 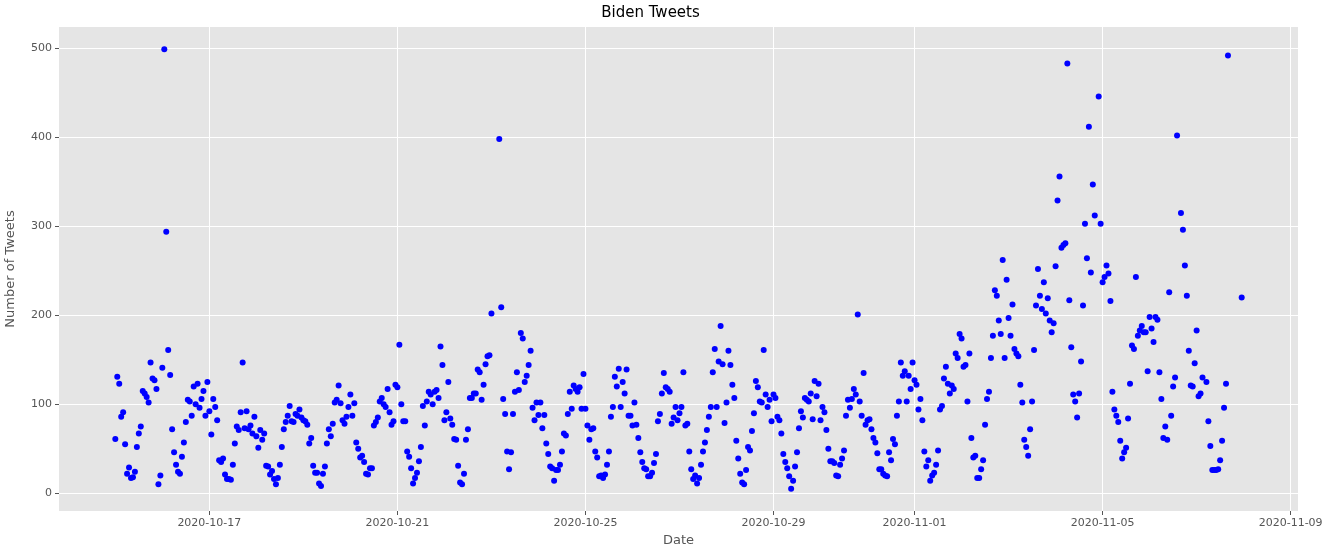 What do you see at coordinates (41, 48) in the screenshot?
I see `y-tick-label: 500` at bounding box center [41, 48].